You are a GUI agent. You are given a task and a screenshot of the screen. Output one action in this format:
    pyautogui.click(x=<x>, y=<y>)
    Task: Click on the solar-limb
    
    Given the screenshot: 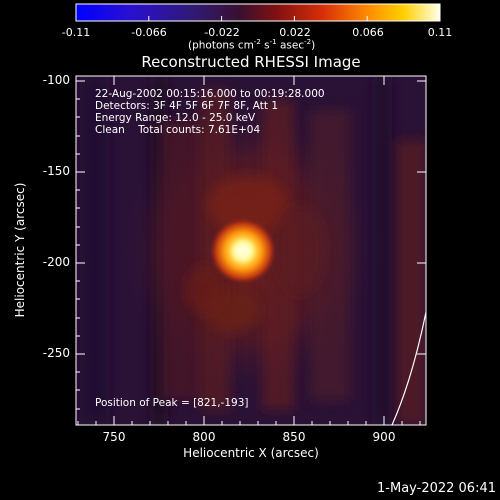 What is the action you would take?
    pyautogui.click(x=408, y=368)
    